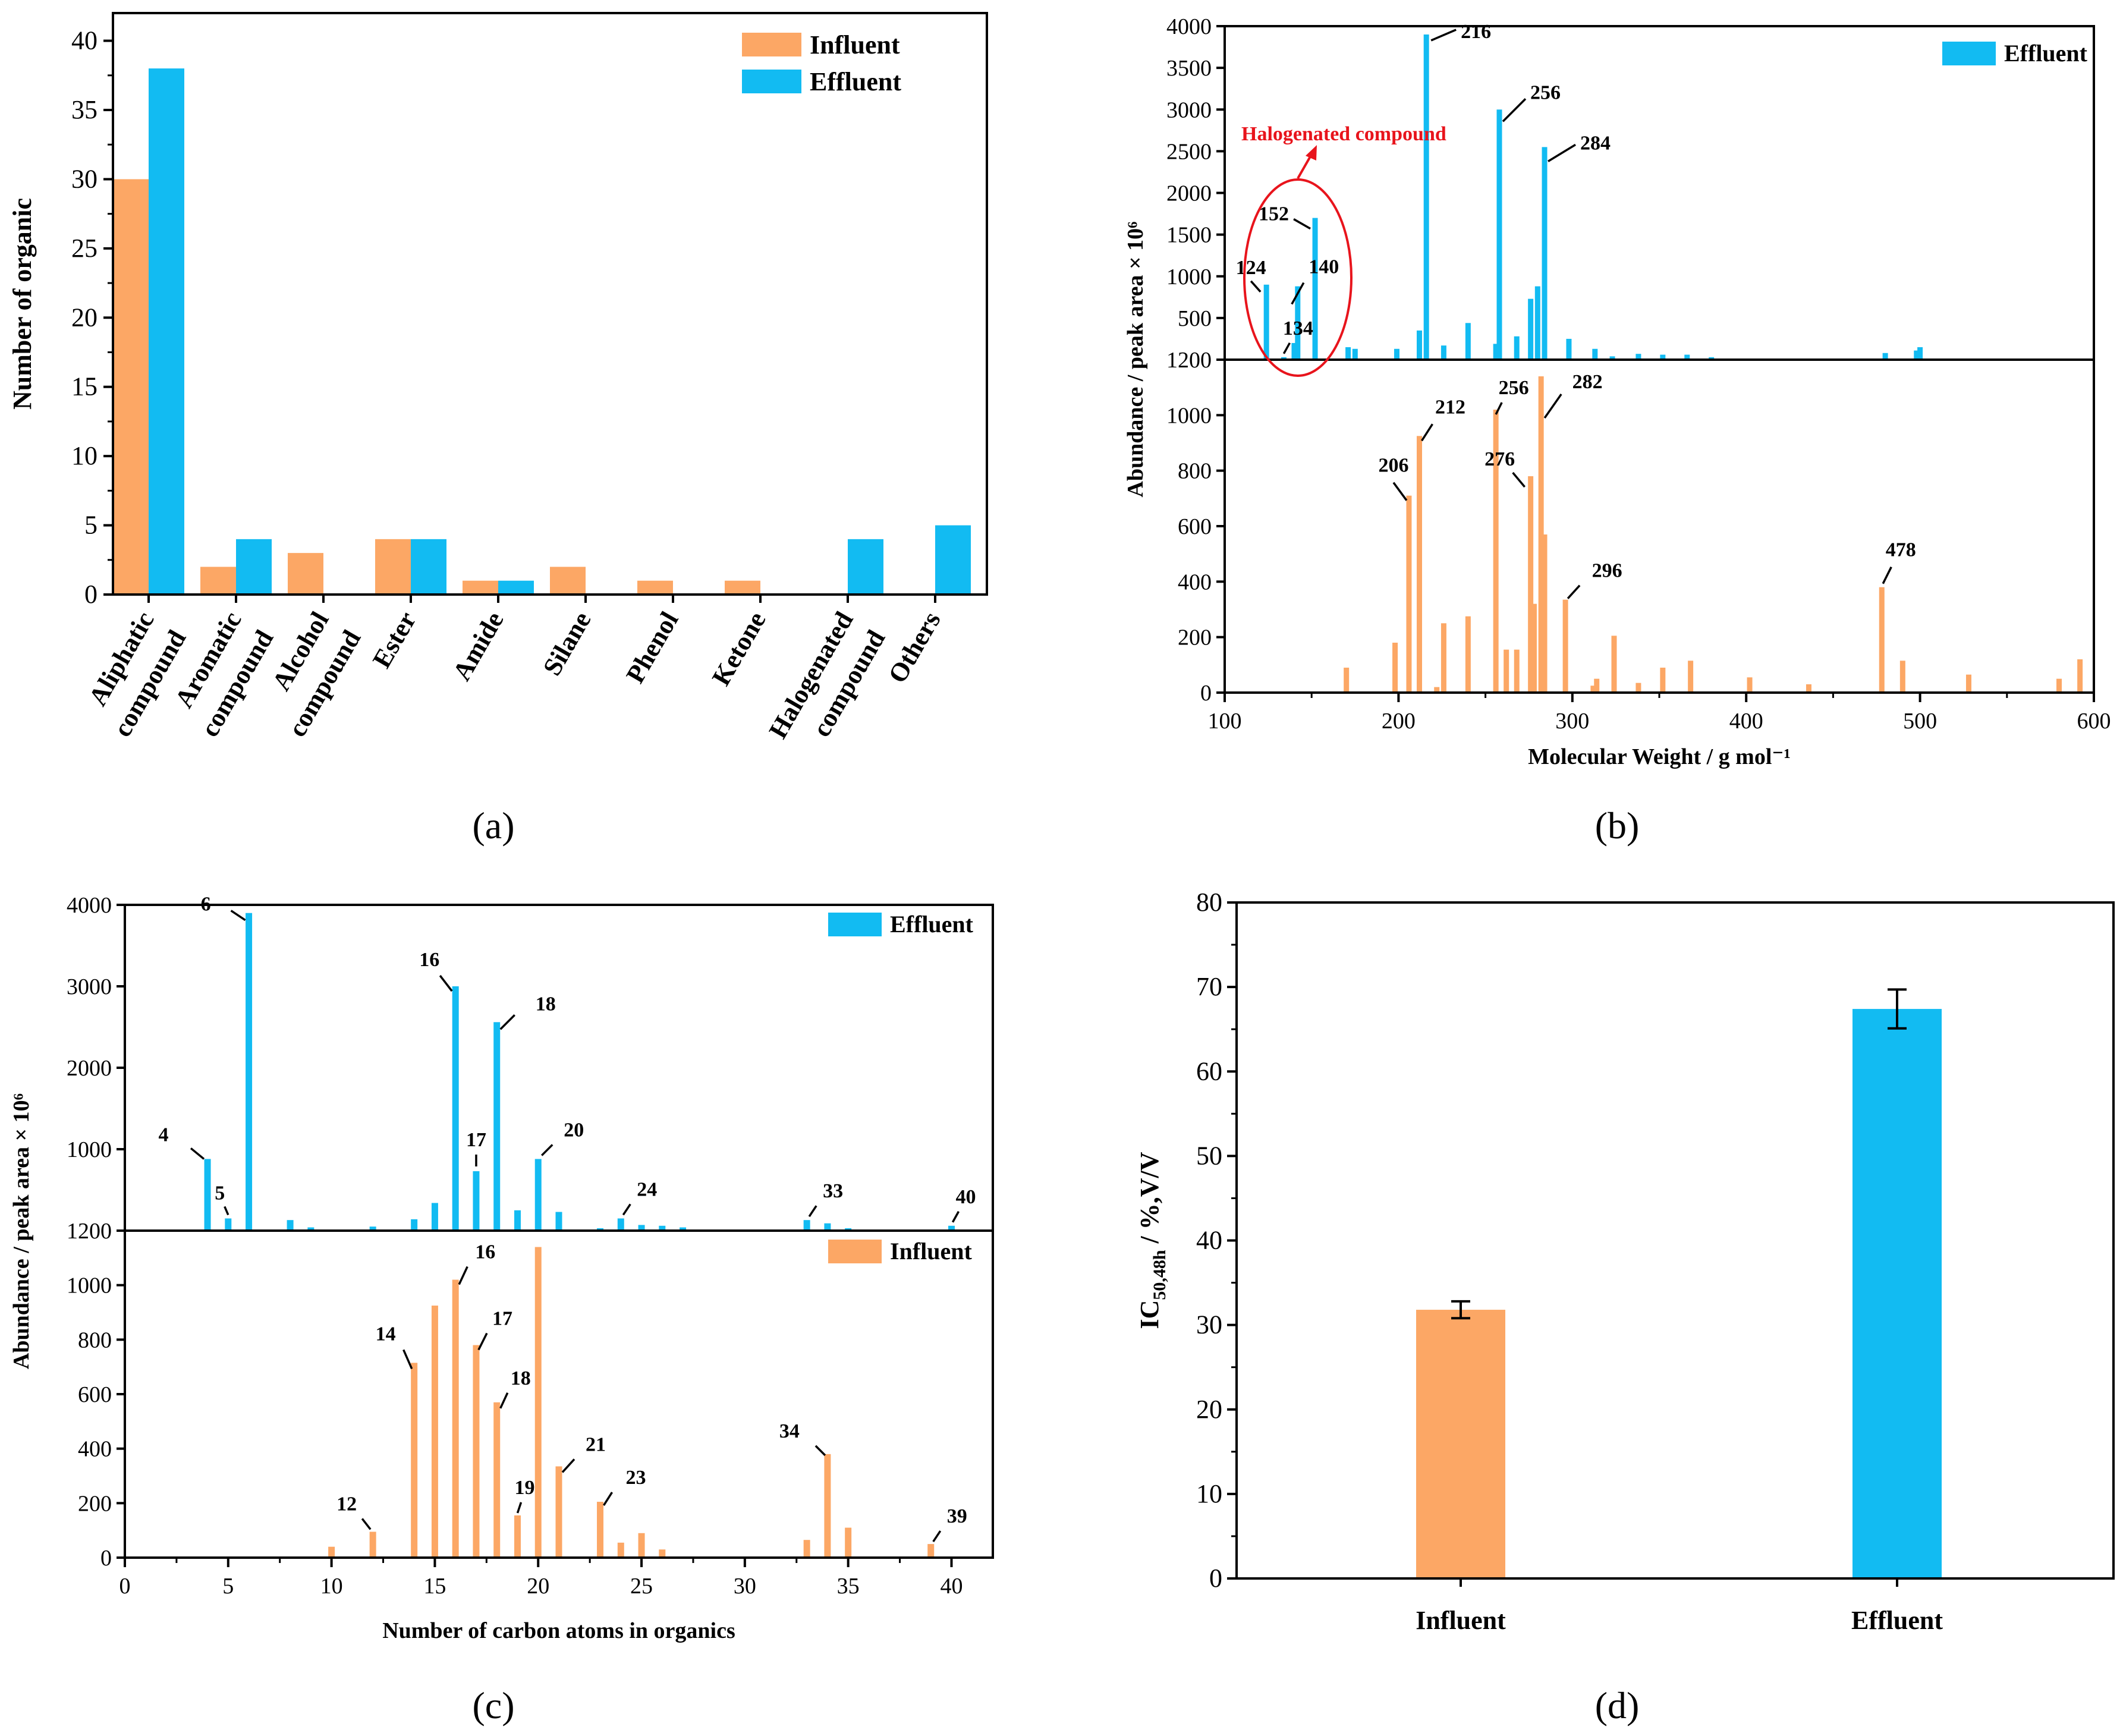  I want to click on y-tick-label: 10, so click(84, 455).